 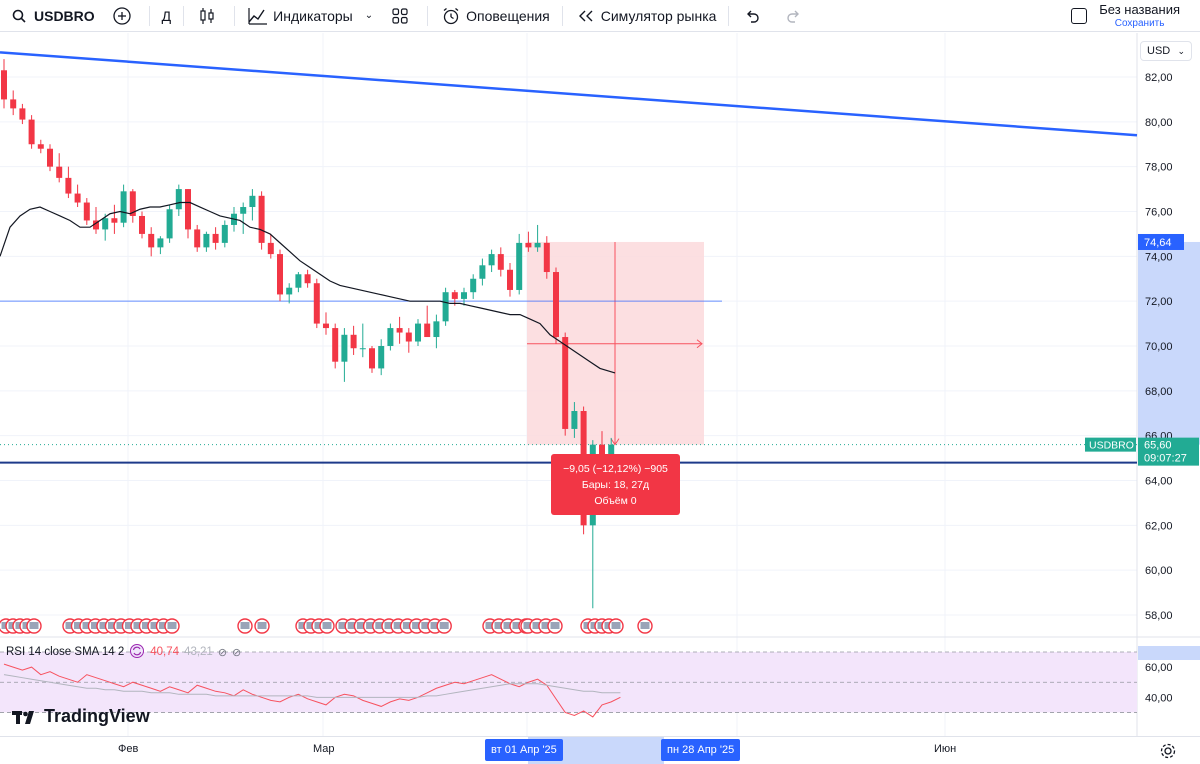 I want to click on tradingview-logo: TradingView, so click(x=81, y=716).